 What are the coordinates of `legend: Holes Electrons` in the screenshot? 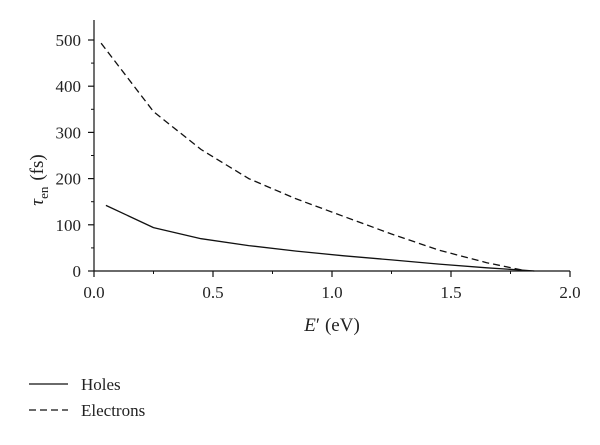 It's located at (87, 397).